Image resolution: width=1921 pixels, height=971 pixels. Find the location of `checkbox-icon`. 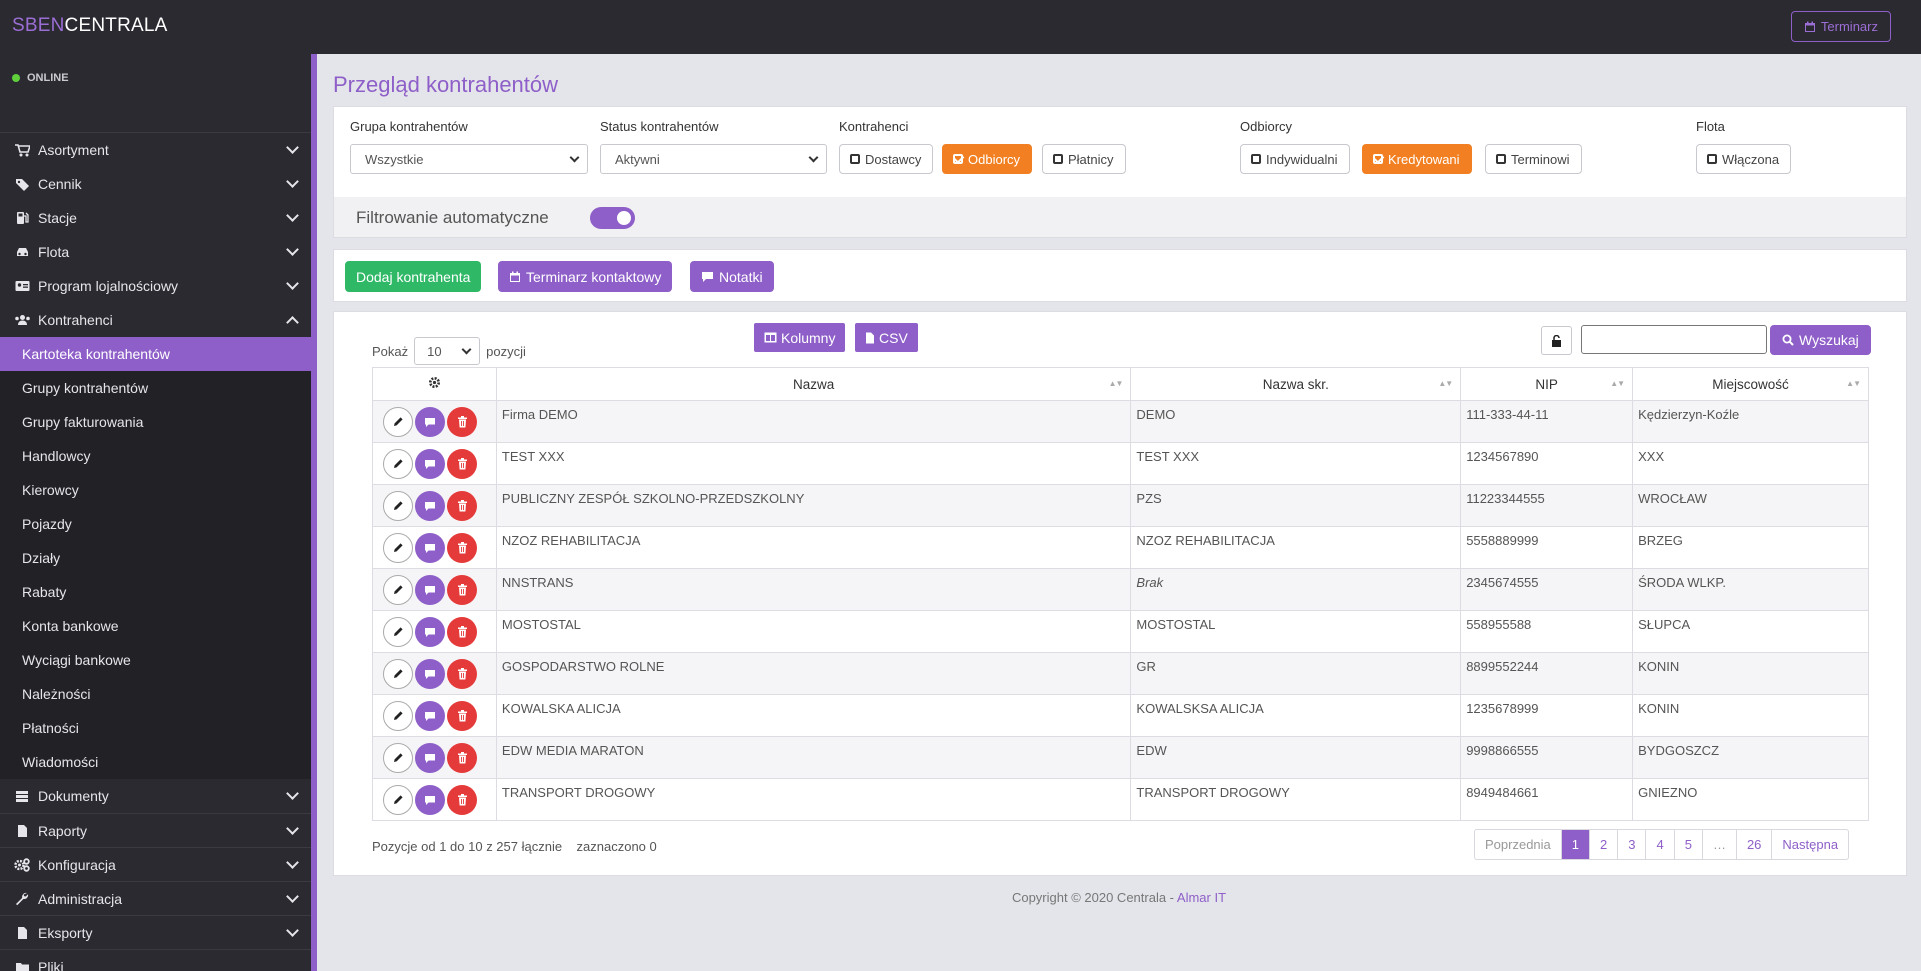

checkbox-icon is located at coordinates (1712, 159).